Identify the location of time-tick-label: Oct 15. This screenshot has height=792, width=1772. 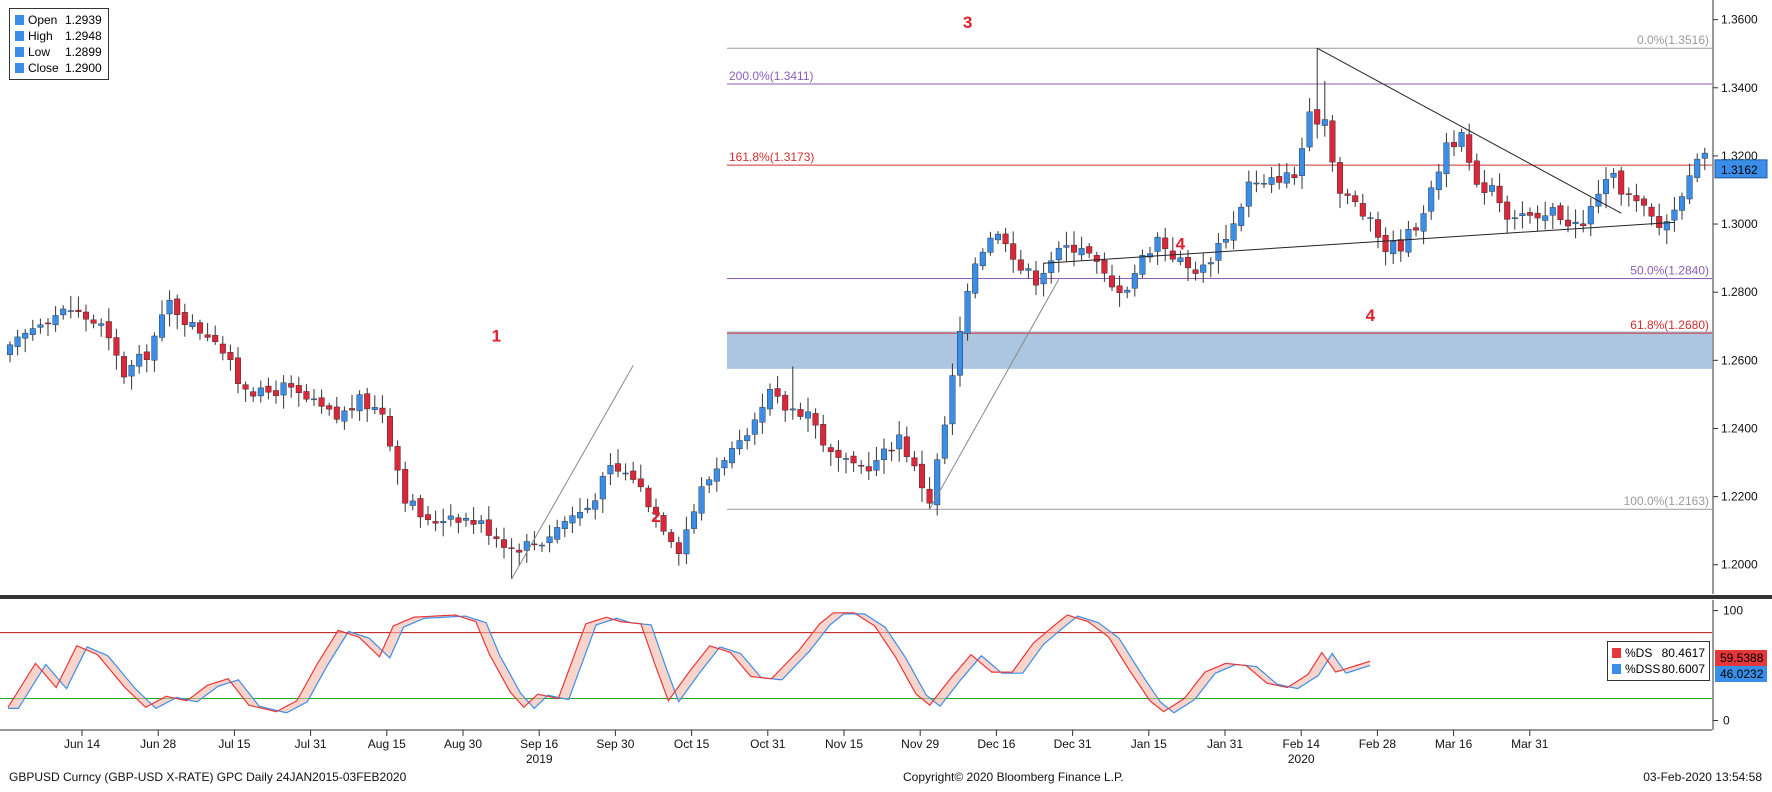
(692, 744).